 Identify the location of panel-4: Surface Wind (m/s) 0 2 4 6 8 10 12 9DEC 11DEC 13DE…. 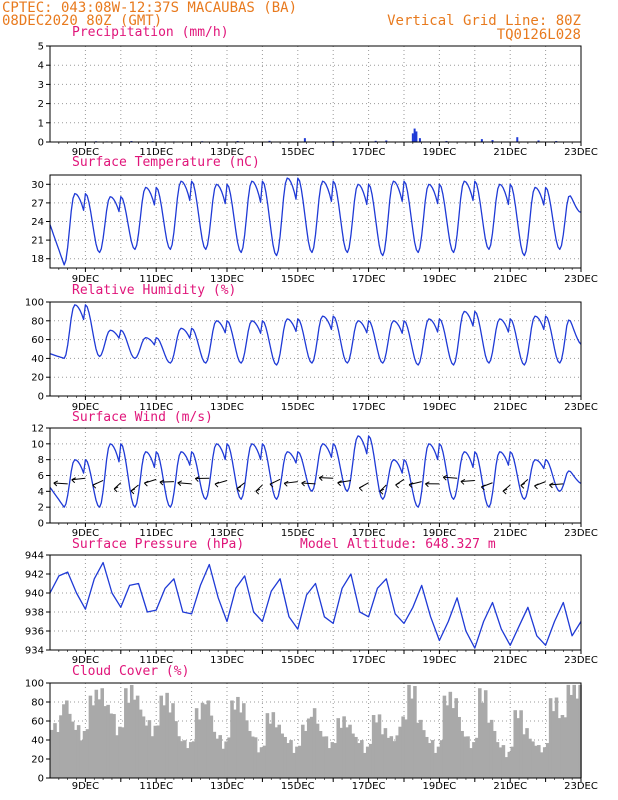
(314, 474).